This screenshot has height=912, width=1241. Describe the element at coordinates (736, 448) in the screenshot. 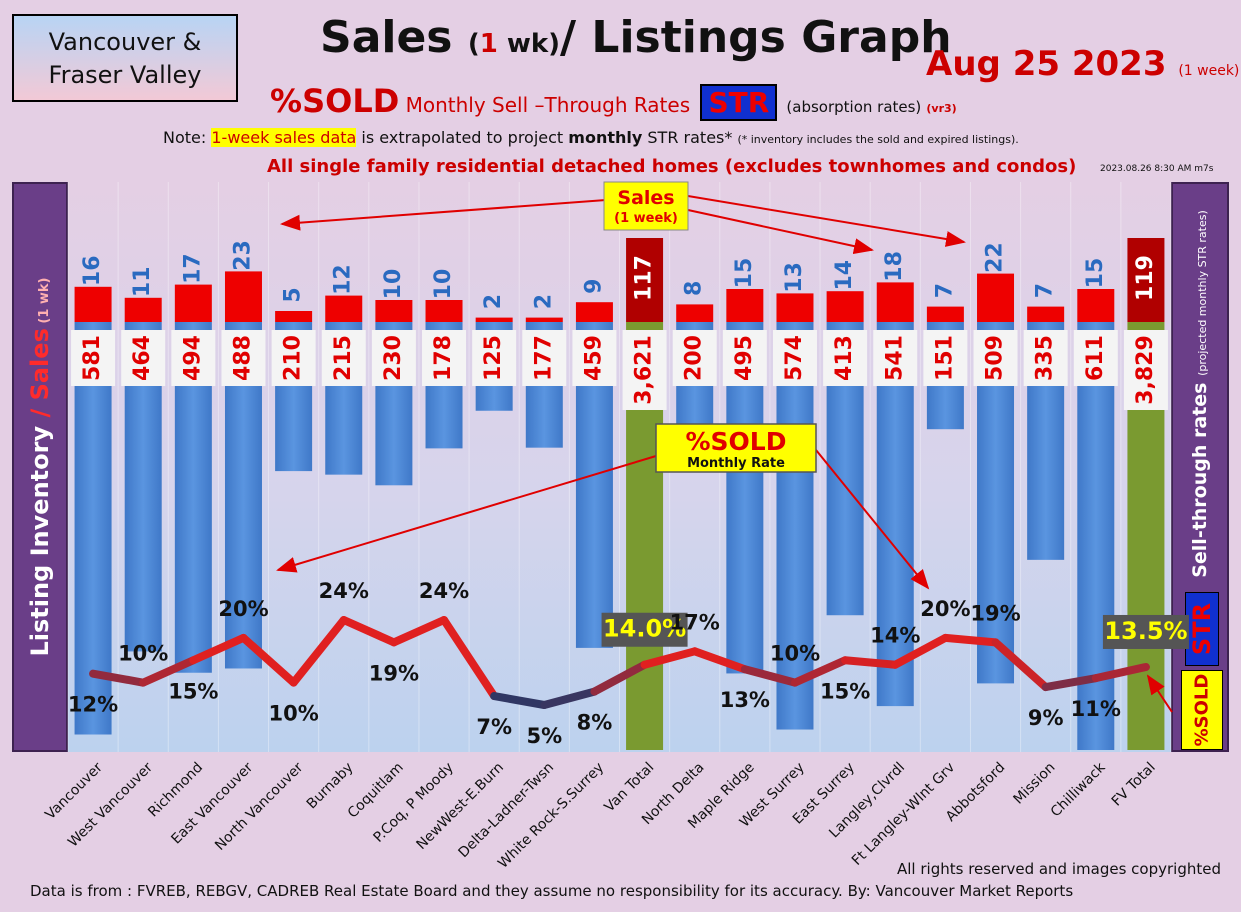

I see `sold-callout-box` at that location.